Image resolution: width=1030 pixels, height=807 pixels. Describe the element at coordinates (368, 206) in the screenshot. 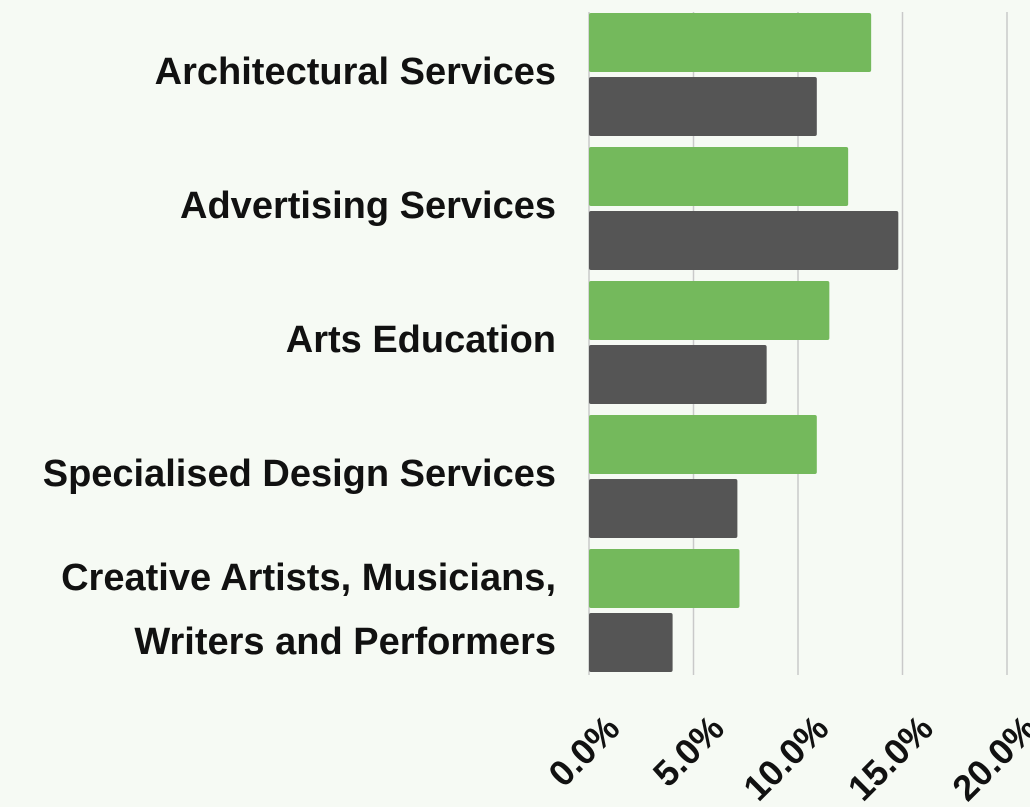

I see `category-label: Advertising Services` at that location.